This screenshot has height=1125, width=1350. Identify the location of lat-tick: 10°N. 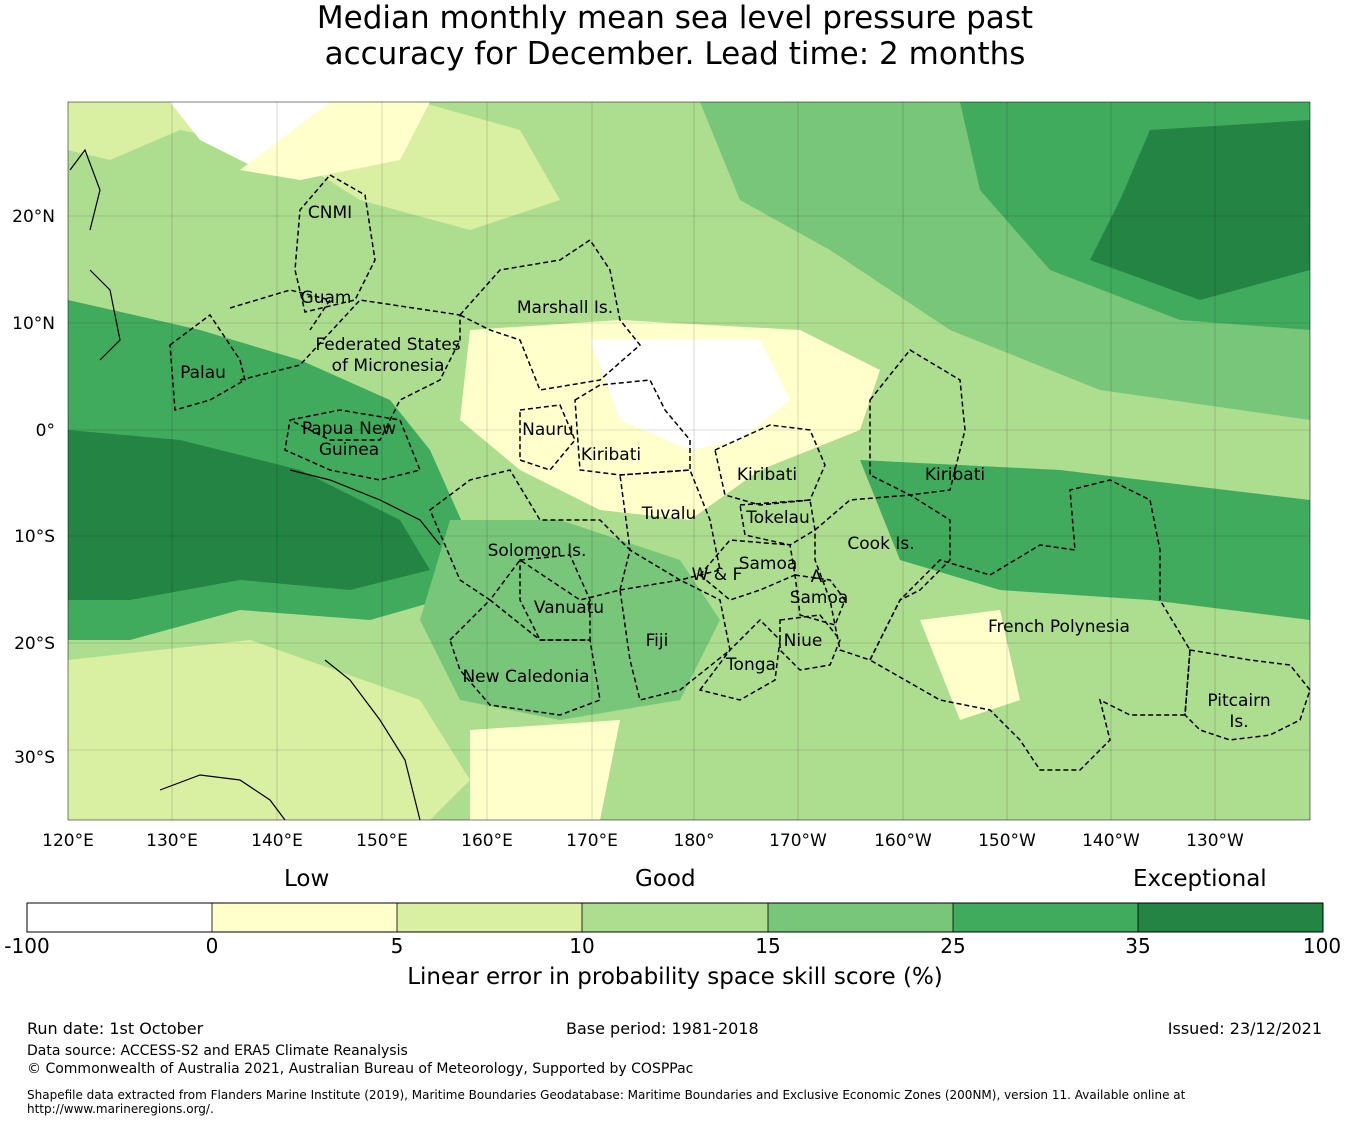
(33, 324).